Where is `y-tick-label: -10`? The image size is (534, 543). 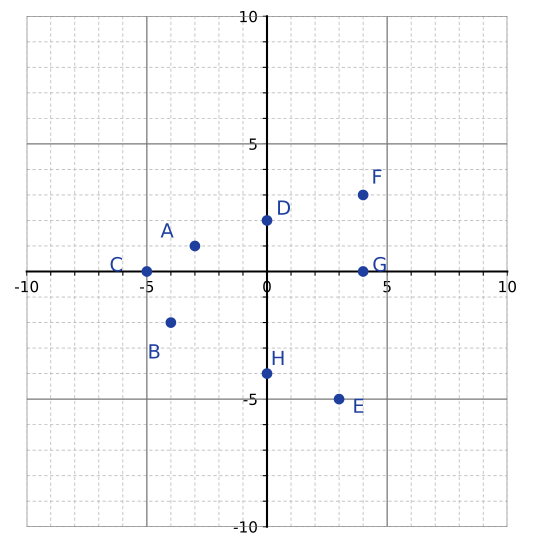 y-tick-label: -10 is located at coordinates (245, 527).